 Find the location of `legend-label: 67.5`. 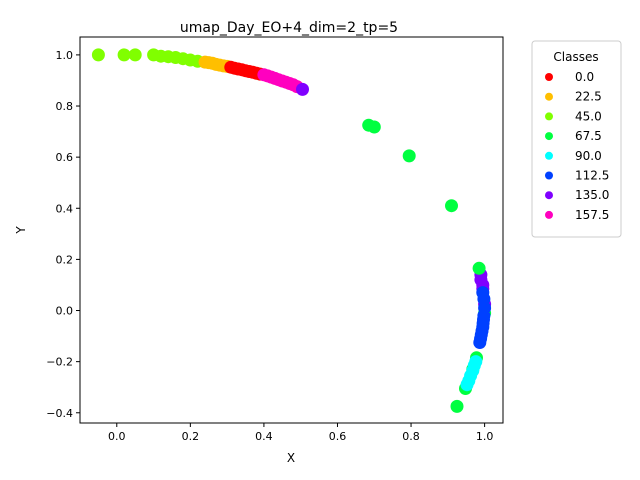

legend-label: 67.5 is located at coordinates (588, 136).